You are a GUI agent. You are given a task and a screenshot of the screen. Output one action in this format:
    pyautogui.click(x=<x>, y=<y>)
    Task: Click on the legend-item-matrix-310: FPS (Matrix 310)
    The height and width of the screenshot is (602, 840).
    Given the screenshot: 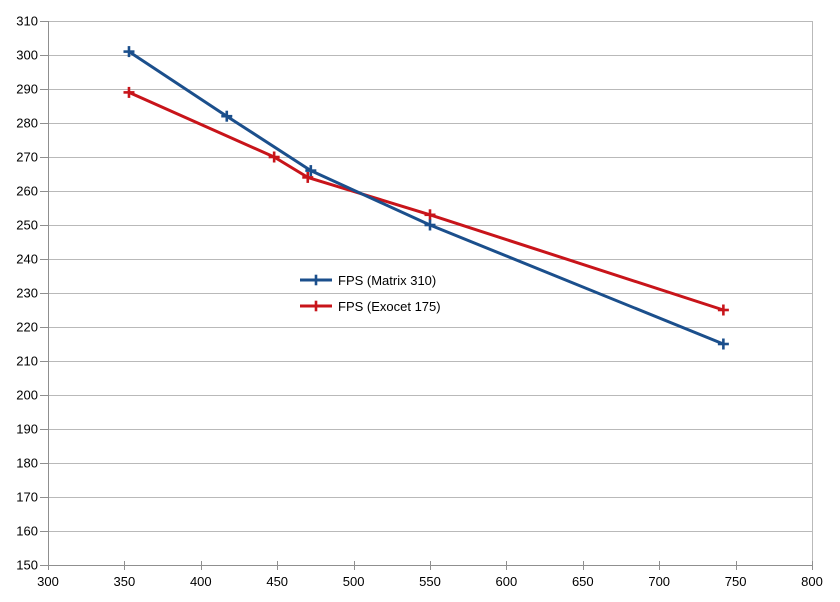 What is the action you would take?
    pyautogui.click(x=370, y=280)
    